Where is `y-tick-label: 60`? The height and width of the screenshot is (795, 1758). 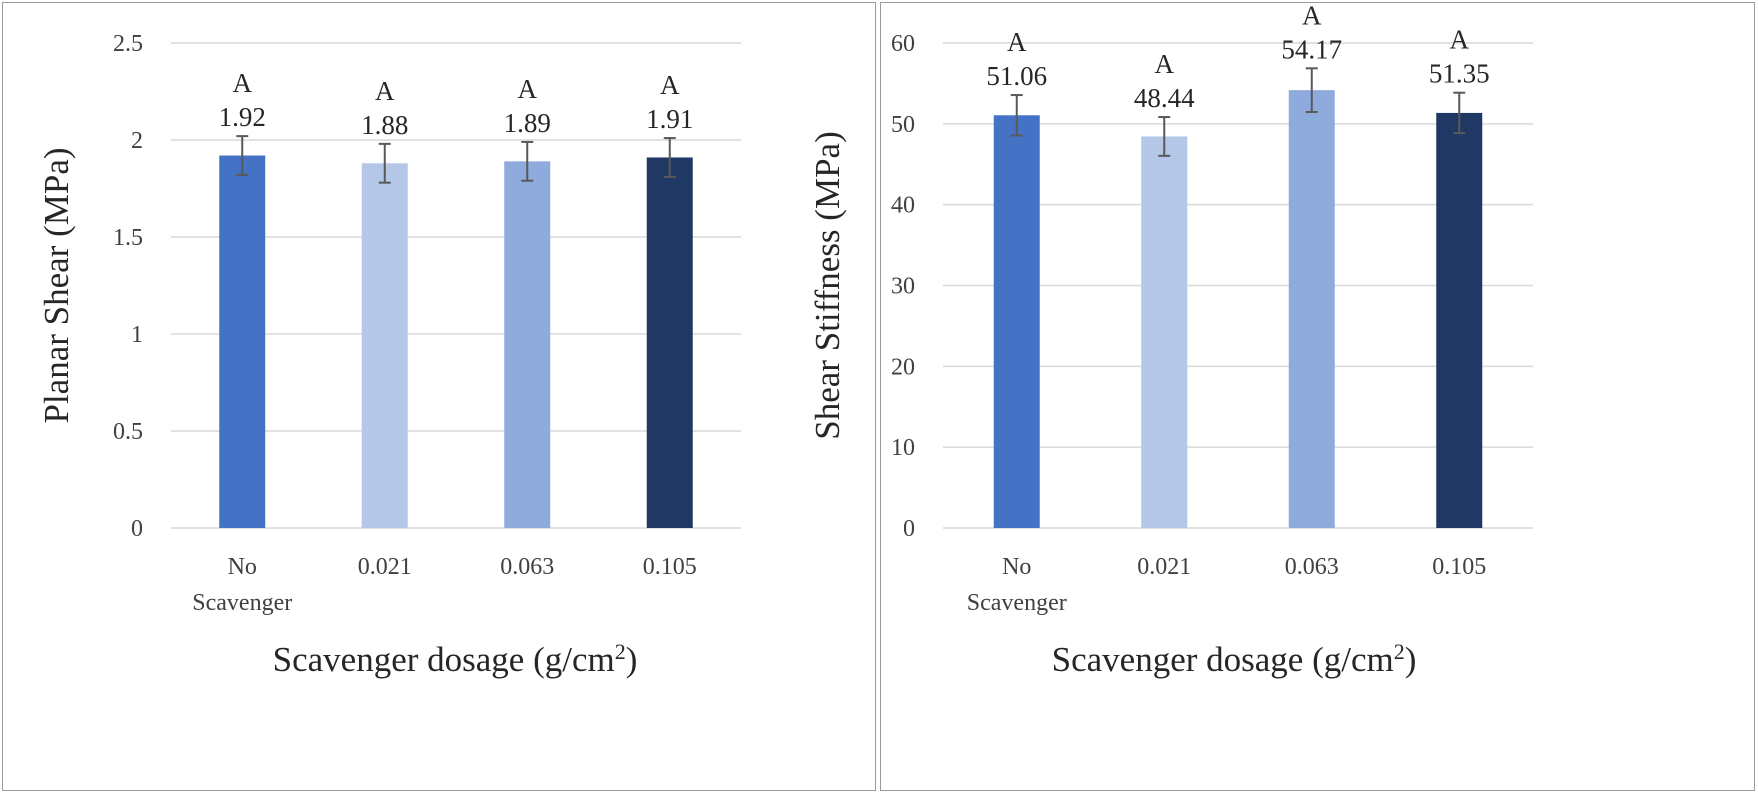
y-tick-label: 60 is located at coordinates (903, 44).